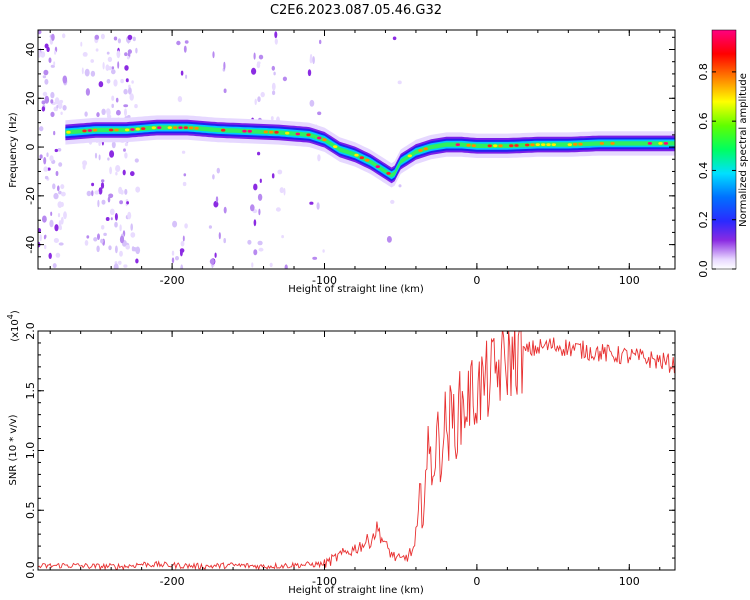 Image resolution: width=750 pixels, height=600 pixels. I want to click on colorbar-tick-label: 0.0, so click(703, 269).